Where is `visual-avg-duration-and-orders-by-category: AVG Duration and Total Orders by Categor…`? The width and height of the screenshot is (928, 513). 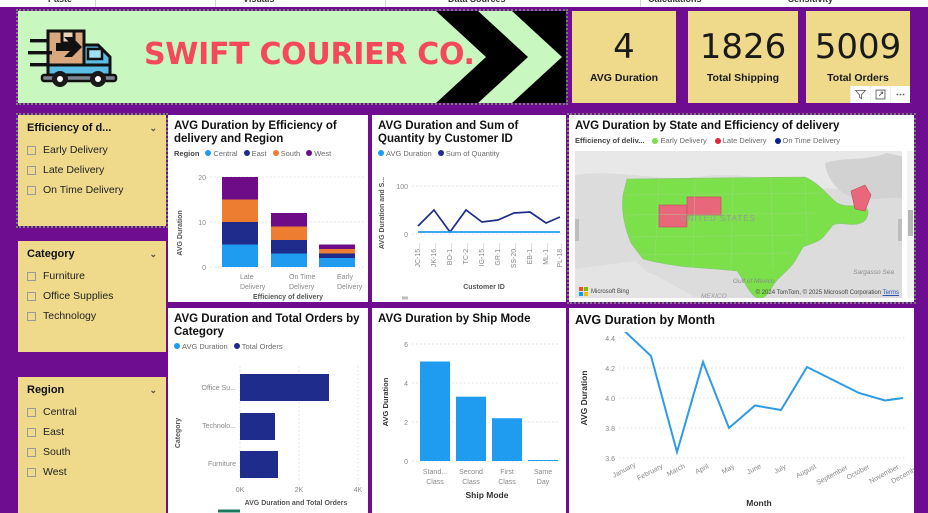
visual-avg-duration-and-orders-by-category: AVG Duration and Total Orders by Categor… is located at coordinates (268, 410).